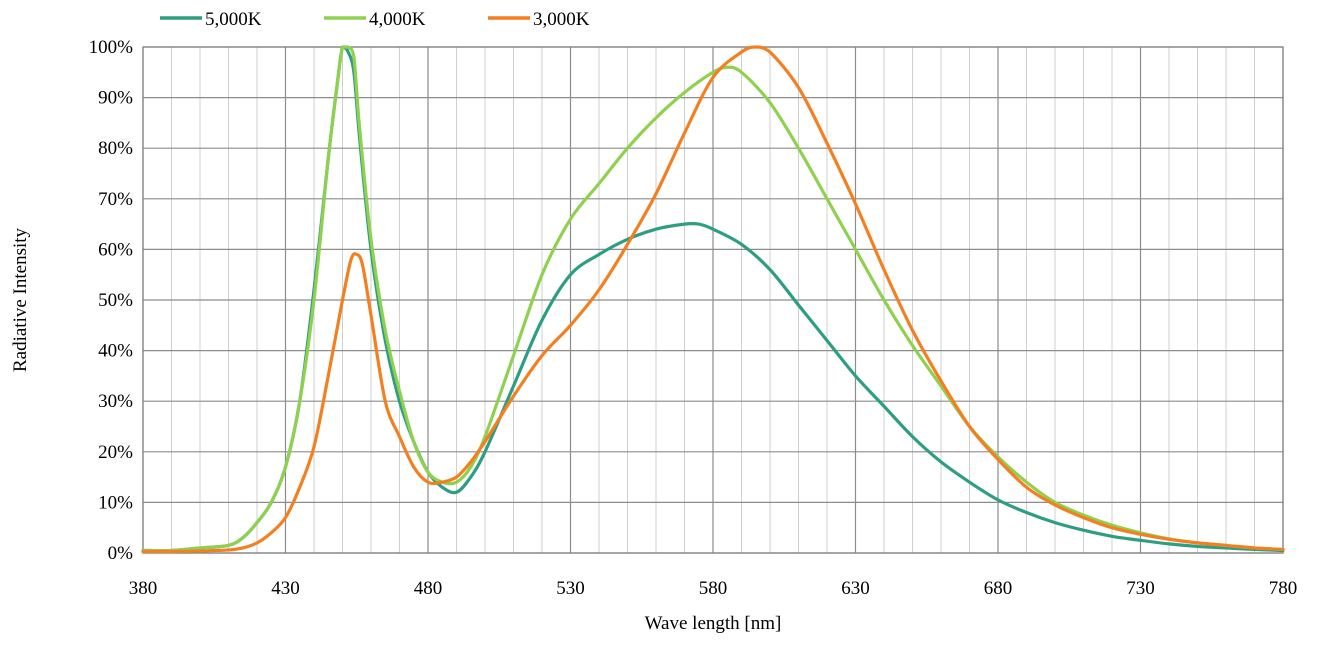 The height and width of the screenshot is (645, 1320). I want to click on x-tick-label: 480, so click(428, 588).